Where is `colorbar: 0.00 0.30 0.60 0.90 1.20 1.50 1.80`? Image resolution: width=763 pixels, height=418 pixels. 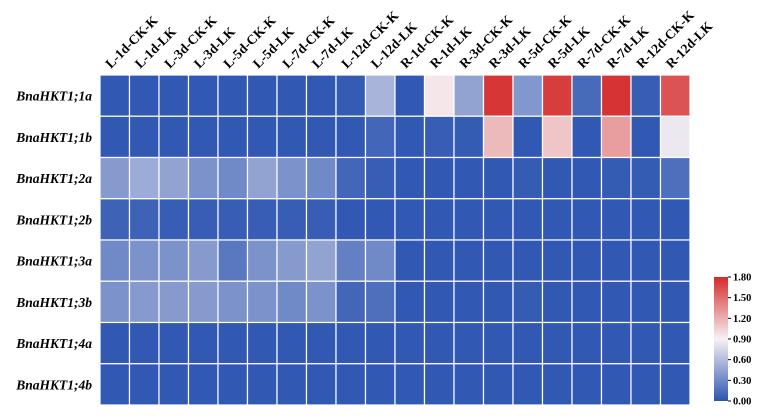 colorbar: 0.00 0.30 0.60 0.90 1.20 1.50 1.80 is located at coordinates (732, 340).